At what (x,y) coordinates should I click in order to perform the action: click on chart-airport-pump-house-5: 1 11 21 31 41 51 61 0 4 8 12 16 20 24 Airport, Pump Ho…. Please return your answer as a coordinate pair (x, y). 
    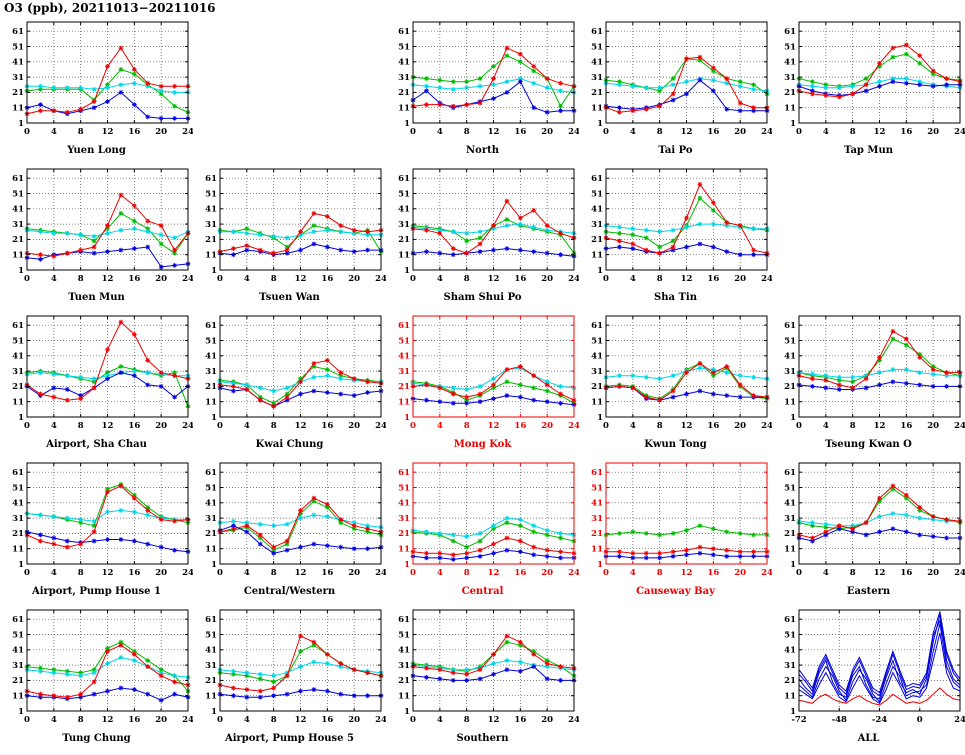
    Looking at the image, I should click on (289, 678).